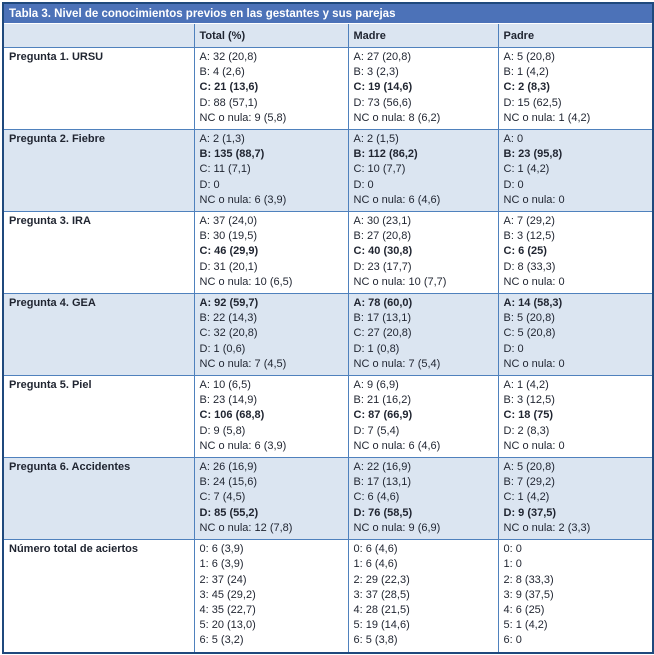  I want to click on row-label: Pregunta 1. URSU, so click(98, 88).